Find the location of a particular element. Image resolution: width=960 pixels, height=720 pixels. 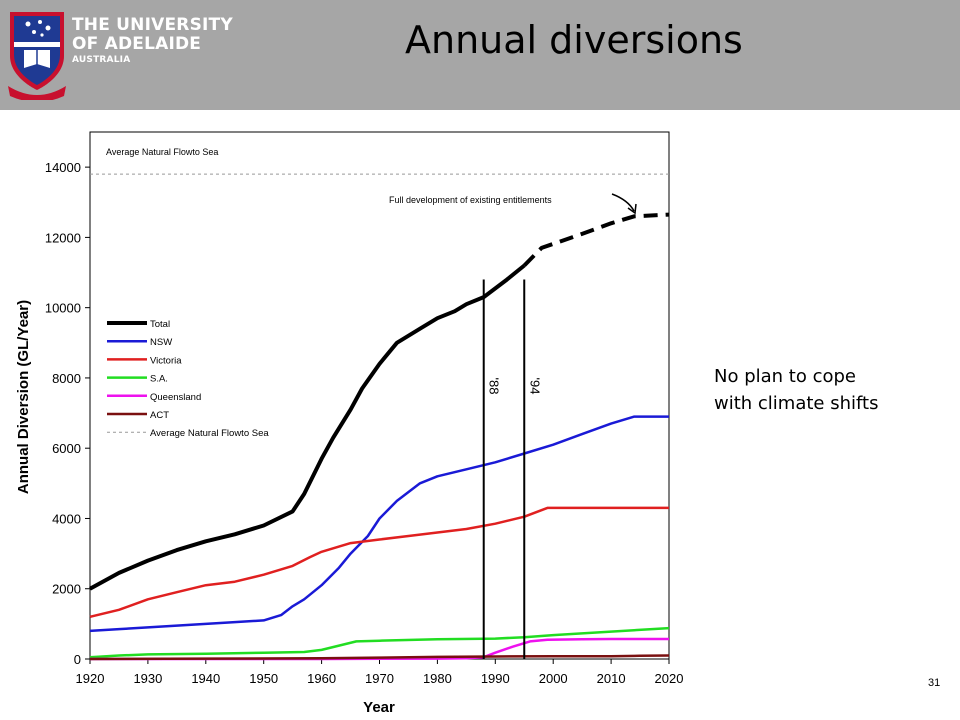

marker-label: '88 is located at coordinates (494, 386).